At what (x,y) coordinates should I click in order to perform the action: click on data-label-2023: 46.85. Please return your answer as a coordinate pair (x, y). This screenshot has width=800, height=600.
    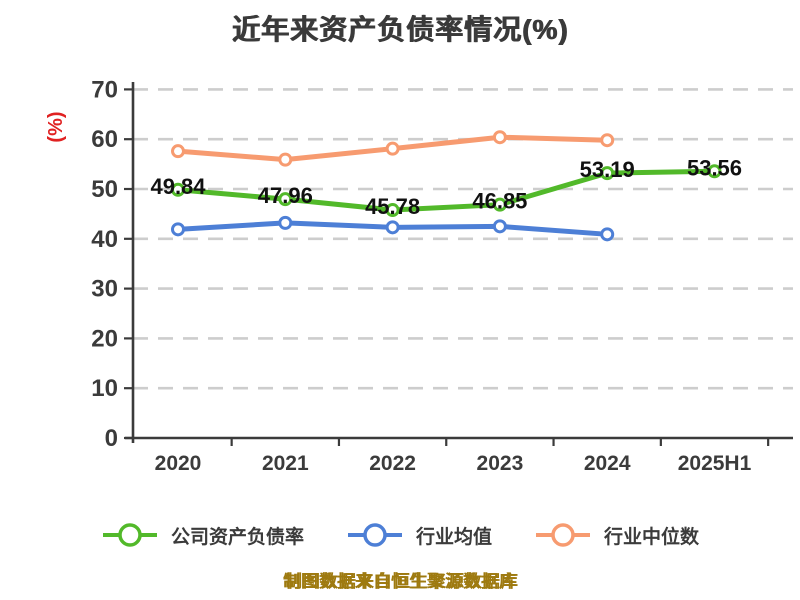
    Looking at the image, I should click on (499, 201).